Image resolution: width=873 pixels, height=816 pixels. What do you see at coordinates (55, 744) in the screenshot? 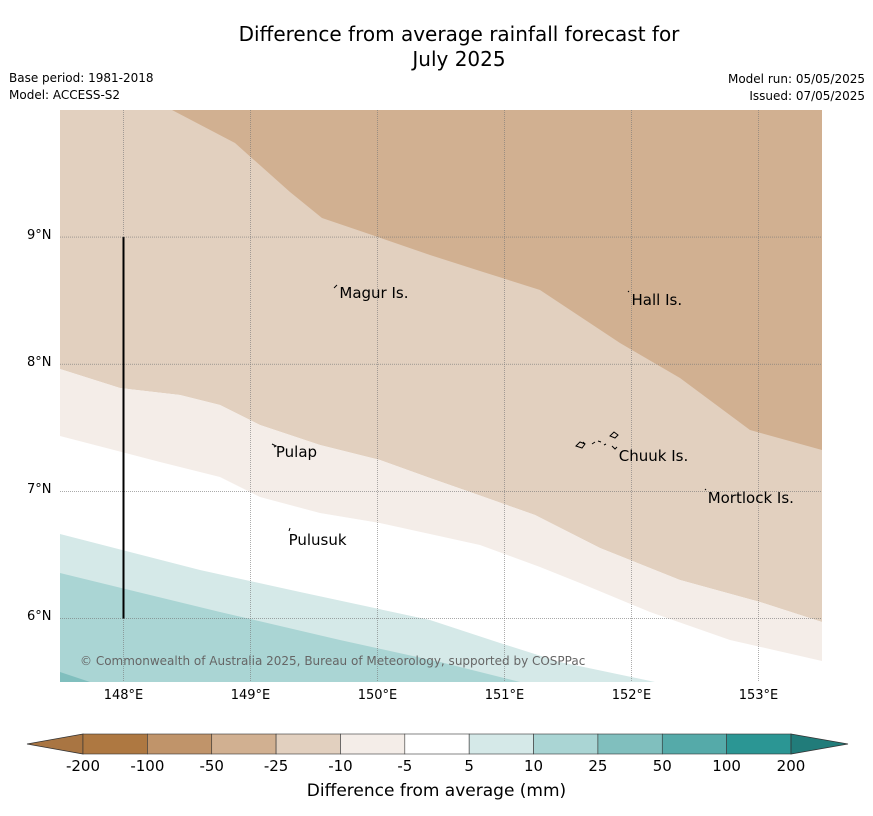
I see `colorbar-lower-extend` at bounding box center [55, 744].